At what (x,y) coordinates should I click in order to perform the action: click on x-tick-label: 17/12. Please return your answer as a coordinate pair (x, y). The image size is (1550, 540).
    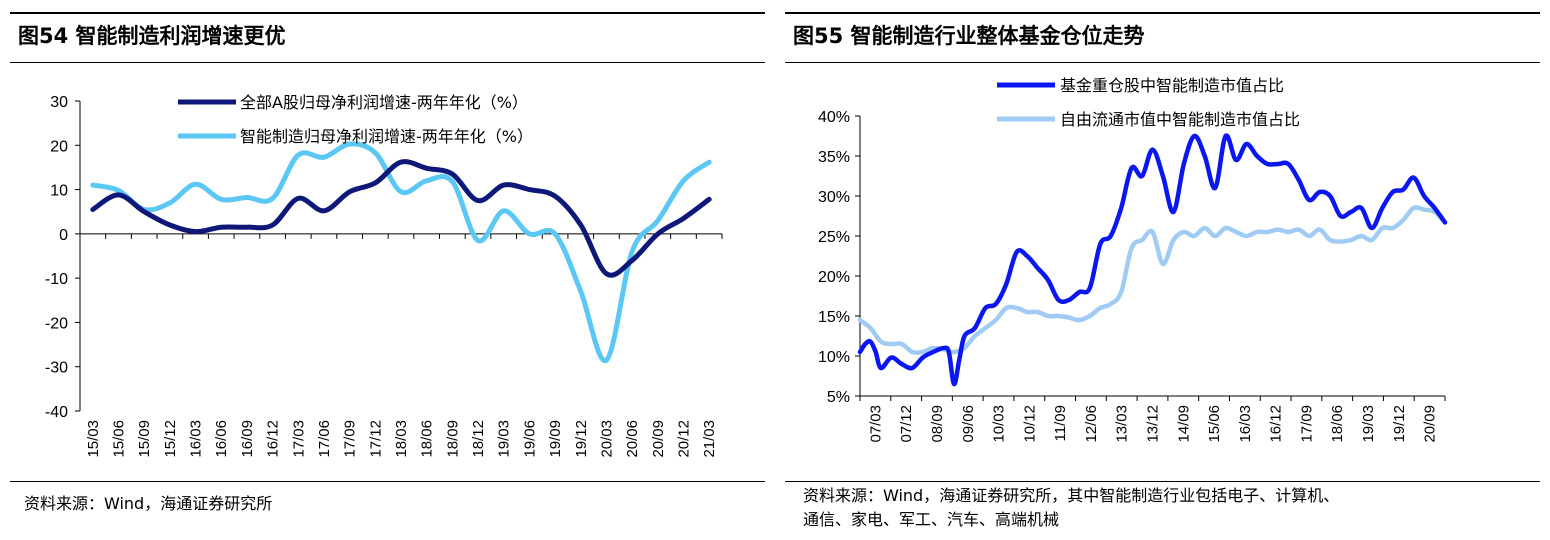
    Looking at the image, I should click on (375, 439).